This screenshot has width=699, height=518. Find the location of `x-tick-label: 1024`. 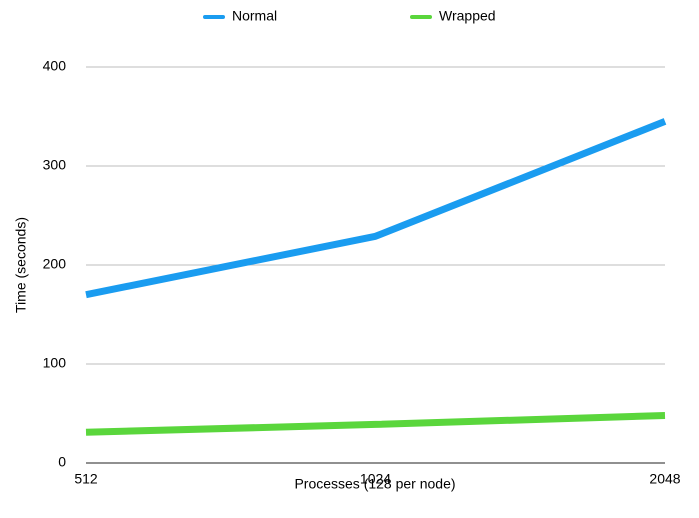

x-tick-label: 1024 is located at coordinates (375, 479).